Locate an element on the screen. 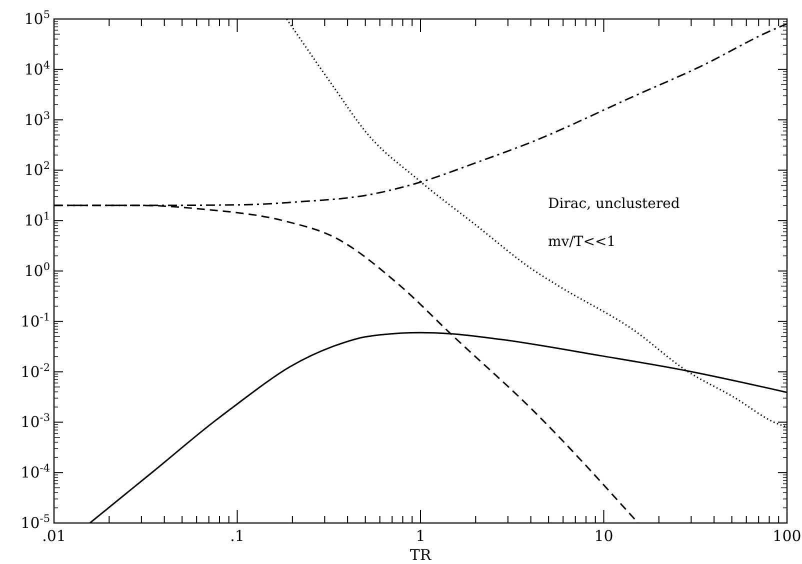  y-tick-label: 10$^{0}$ is located at coordinates (37, 270).